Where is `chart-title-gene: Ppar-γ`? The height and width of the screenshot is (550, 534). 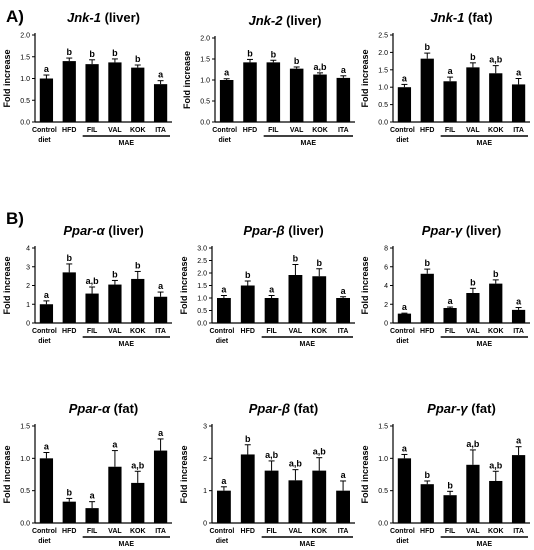 chart-title-gene: Ppar-γ is located at coordinates (442, 230).